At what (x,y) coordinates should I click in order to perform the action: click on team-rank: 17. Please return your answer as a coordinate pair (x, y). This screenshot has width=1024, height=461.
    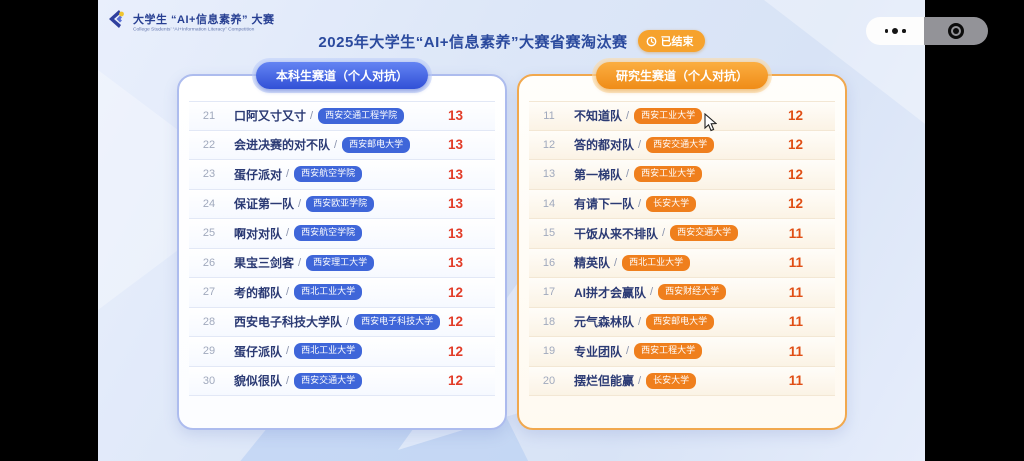
    Looking at the image, I should click on (549, 292).